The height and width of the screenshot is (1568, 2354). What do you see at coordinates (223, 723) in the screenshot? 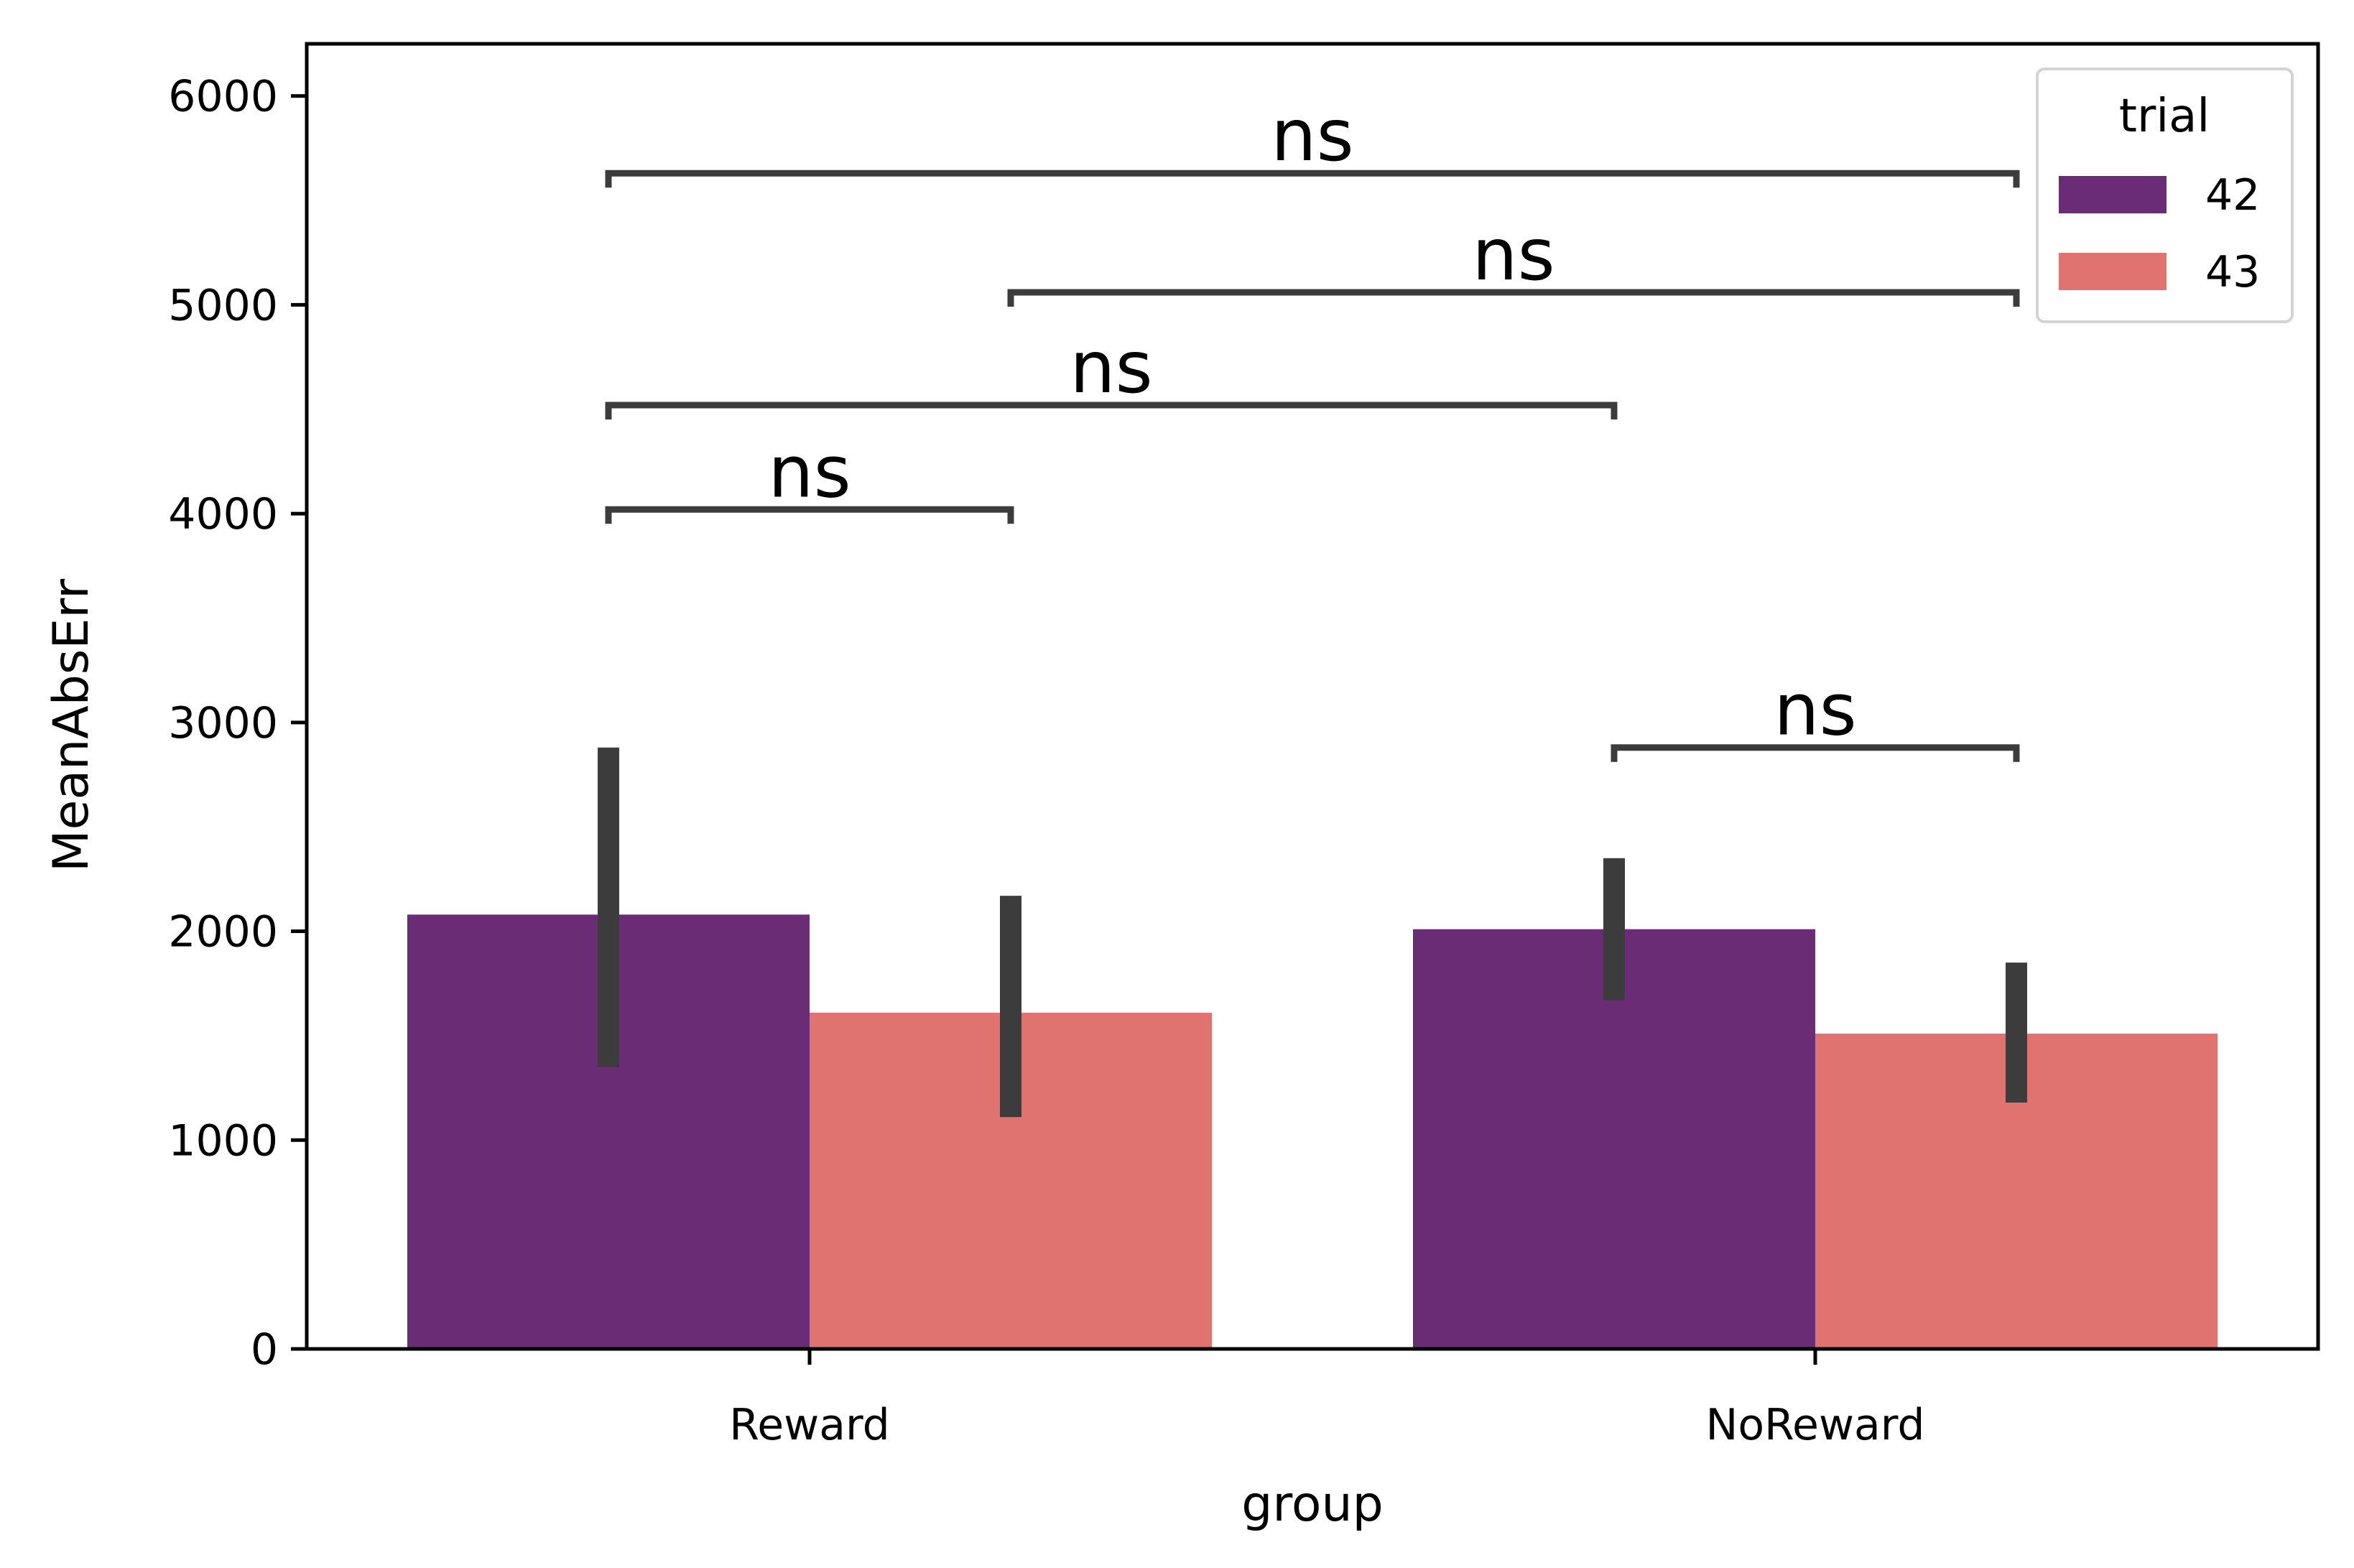
I see `y-tick-label: 3000` at bounding box center [223, 723].